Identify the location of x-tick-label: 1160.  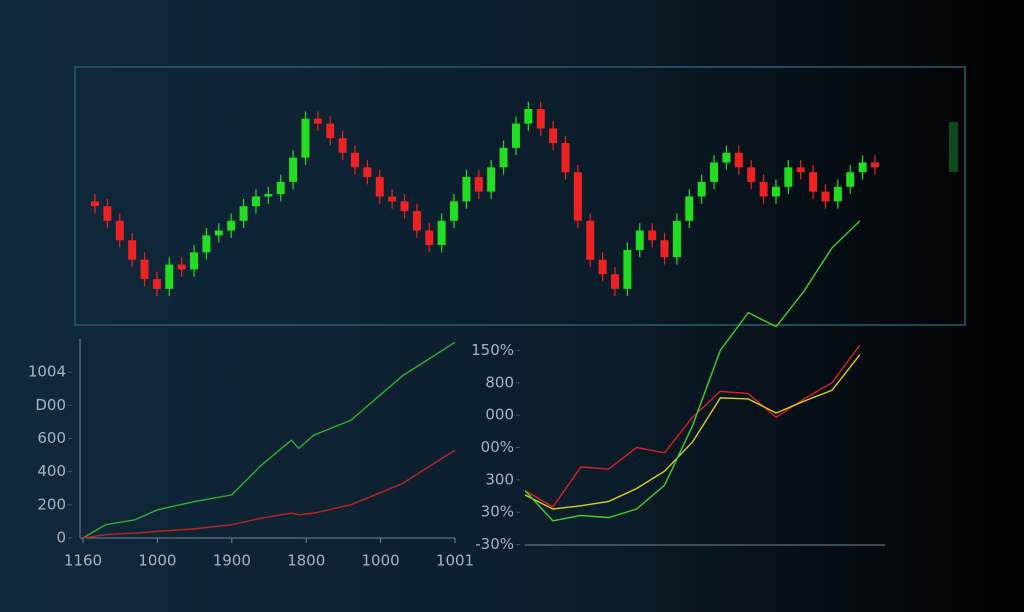
(83, 561).